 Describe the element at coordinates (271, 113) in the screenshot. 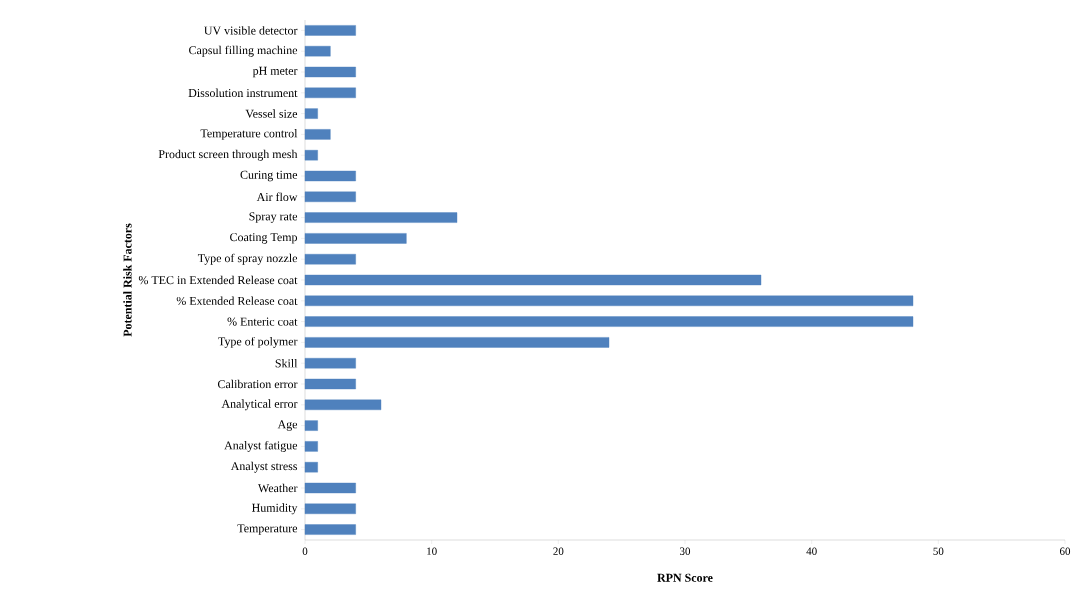

I see `y-tick-label: Vessel size` at that location.